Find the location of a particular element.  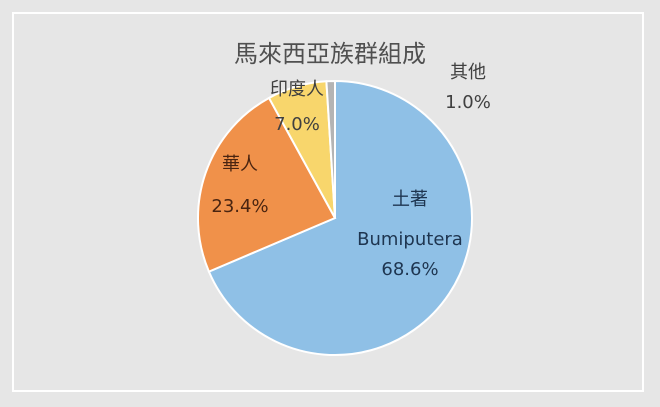

slice-label-1: 華人 is located at coordinates (240, 164).